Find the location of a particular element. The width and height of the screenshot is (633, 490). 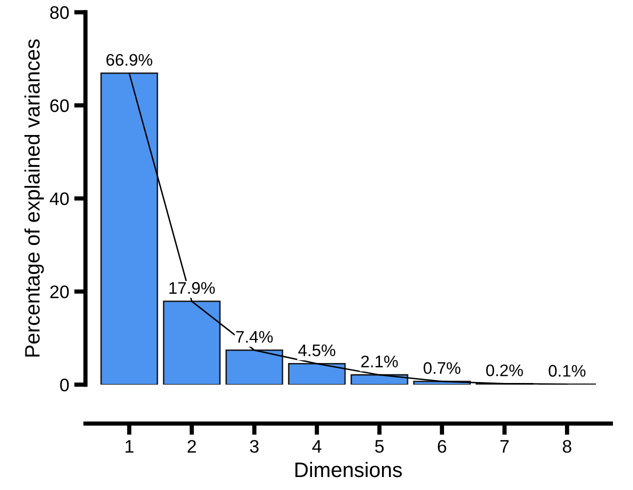

x-tick-label: 1 is located at coordinates (130, 446).